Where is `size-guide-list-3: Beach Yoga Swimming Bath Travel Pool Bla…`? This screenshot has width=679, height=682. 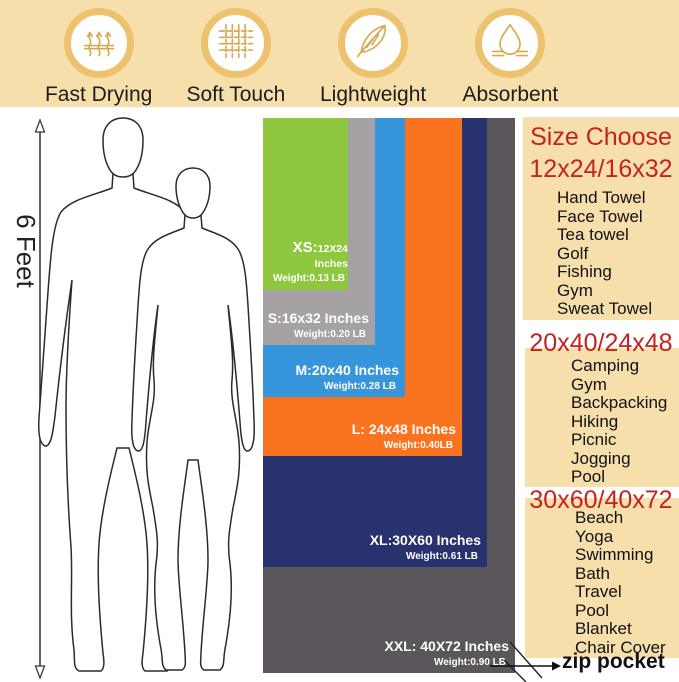
size-guide-list-3: Beach Yoga Swimming Bath Travel Pool Bla… is located at coordinates (602, 577).